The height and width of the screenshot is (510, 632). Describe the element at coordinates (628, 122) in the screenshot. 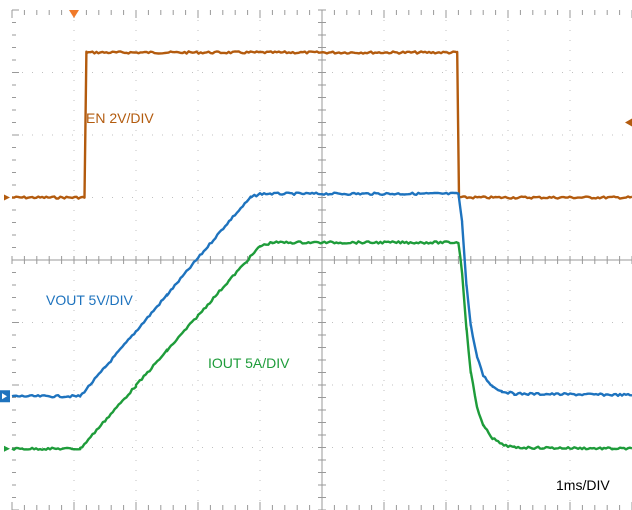

I see `trigger-level-marker` at that location.